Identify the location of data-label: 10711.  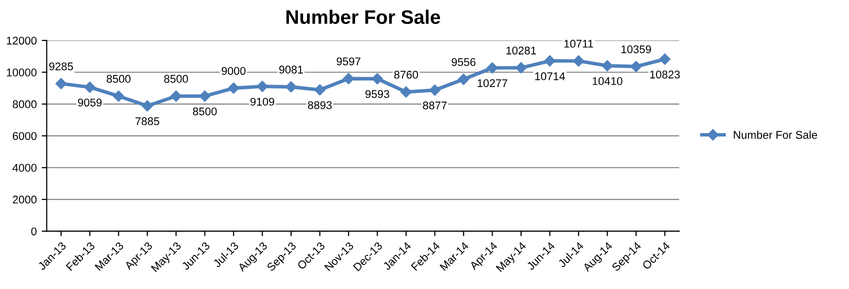
(579, 44).